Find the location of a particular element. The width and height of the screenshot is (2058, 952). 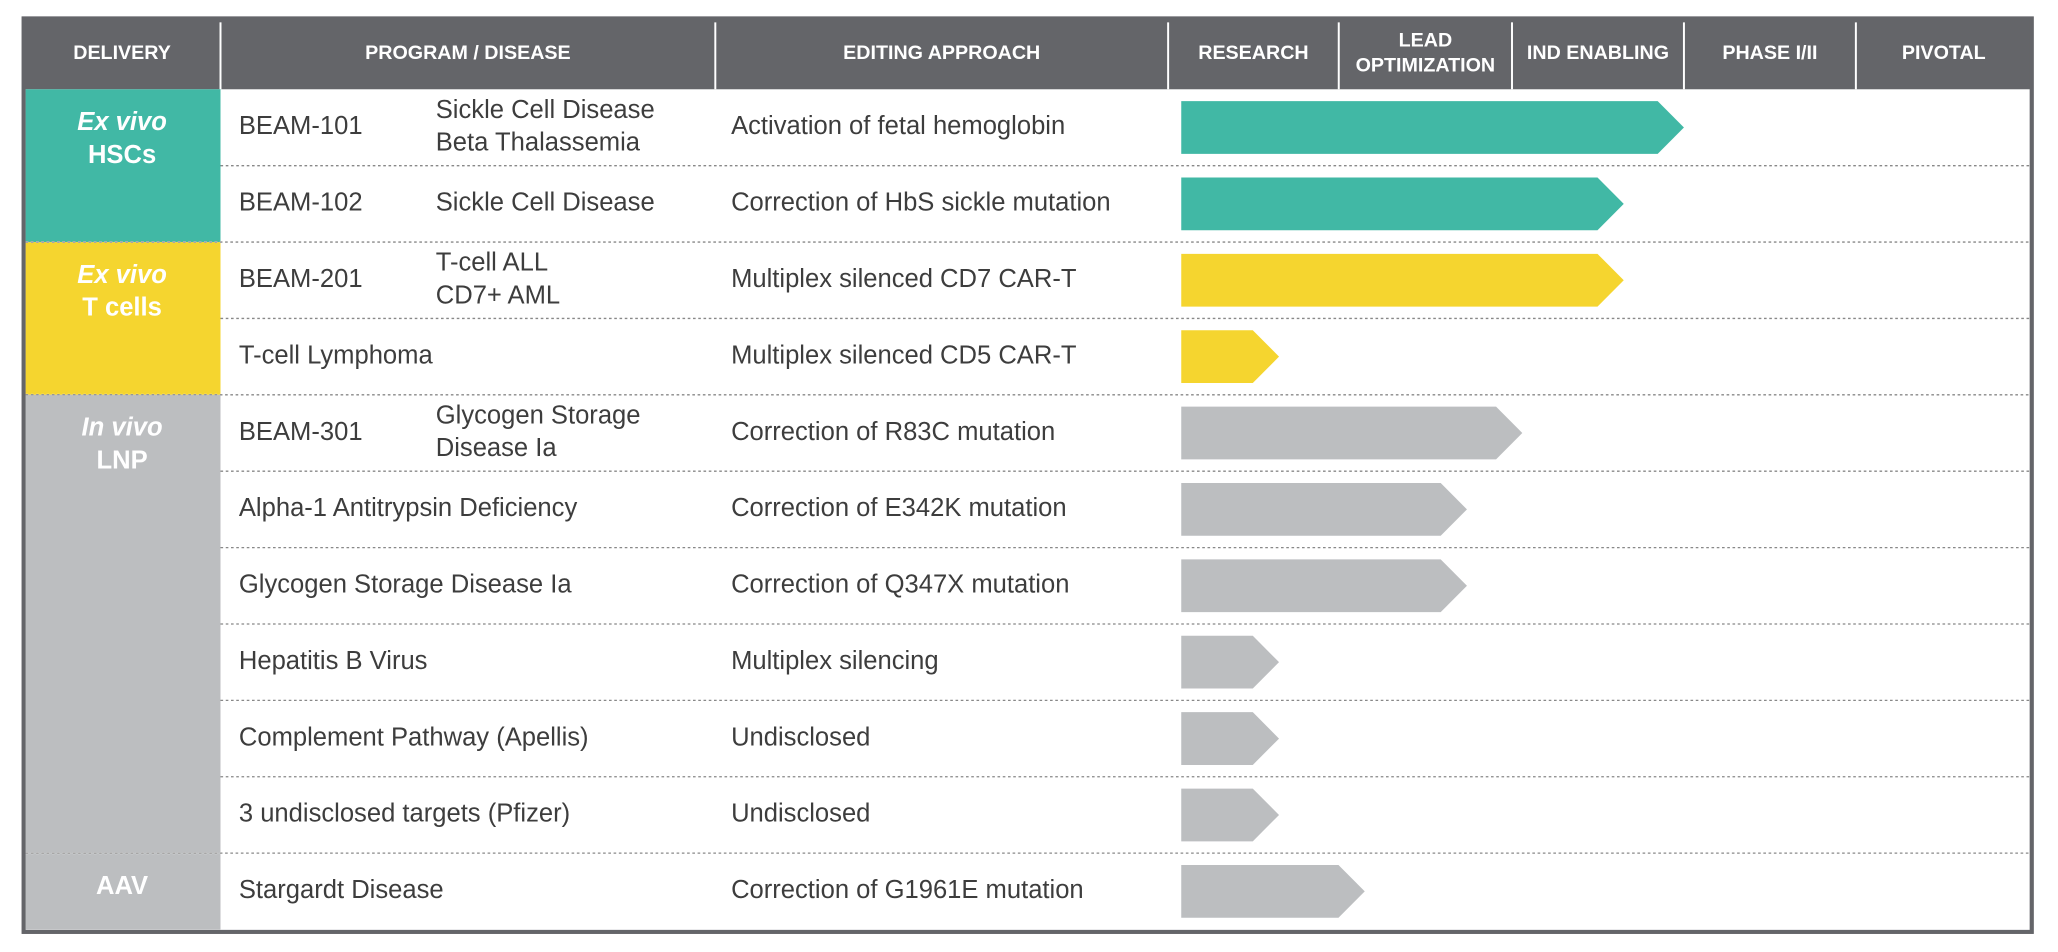

program-code: BEAM-101 is located at coordinates (301, 126).